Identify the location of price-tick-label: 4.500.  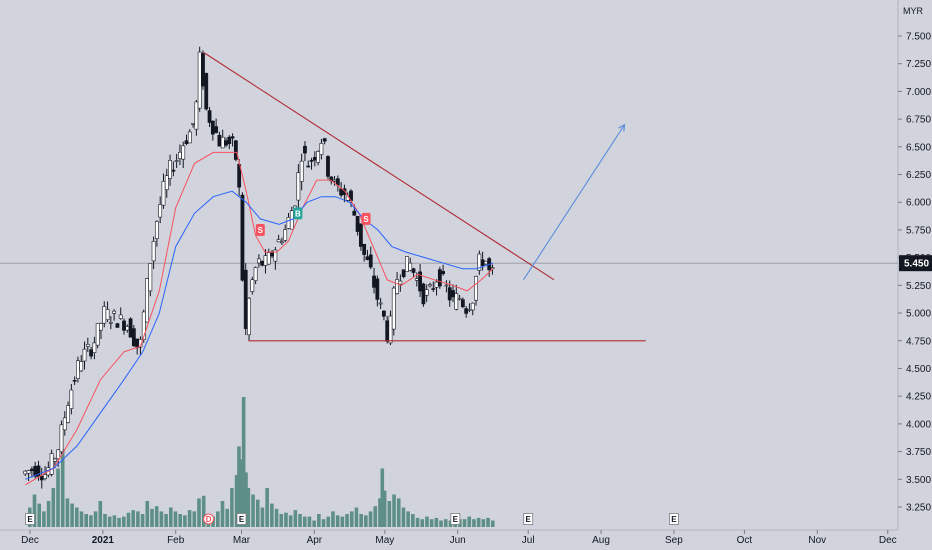
(918, 369).